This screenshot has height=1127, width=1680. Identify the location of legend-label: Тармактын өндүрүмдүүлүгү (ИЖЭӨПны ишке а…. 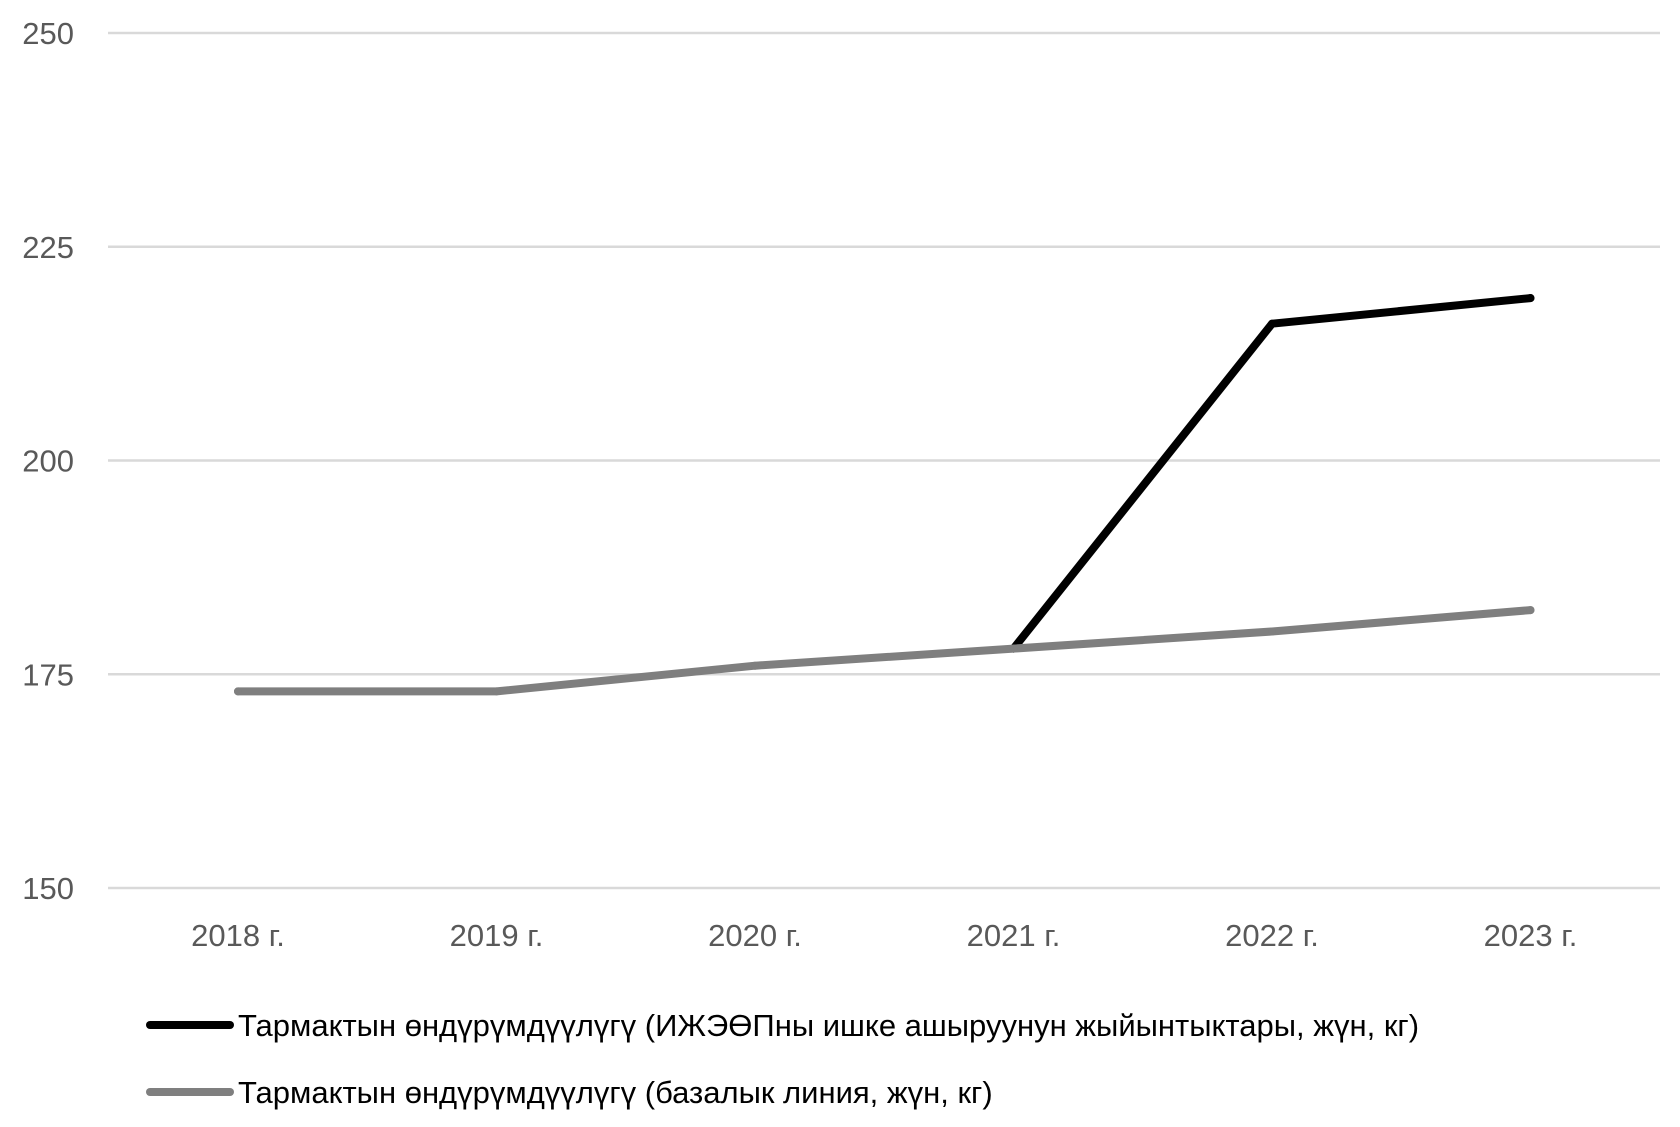
(828, 1025).